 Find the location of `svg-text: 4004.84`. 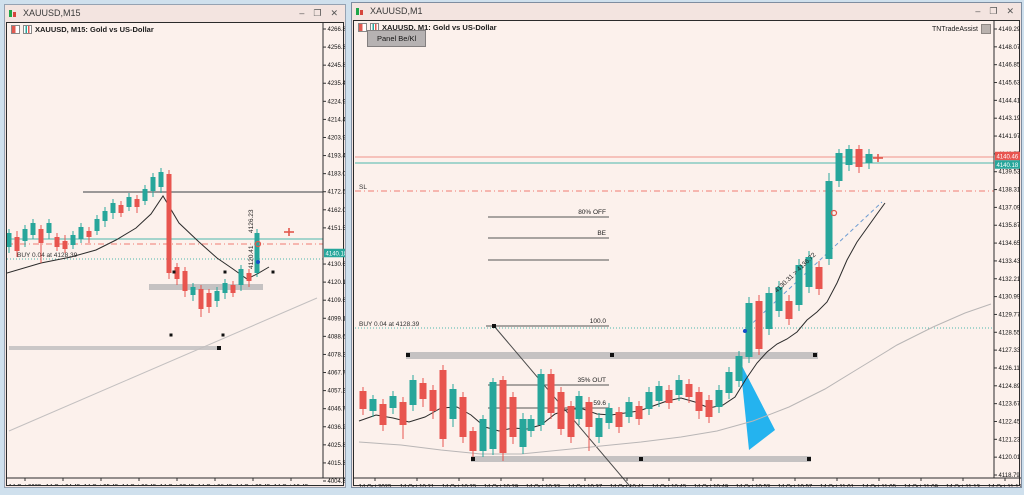

svg-text: 4004.84 is located at coordinates (337, 482).